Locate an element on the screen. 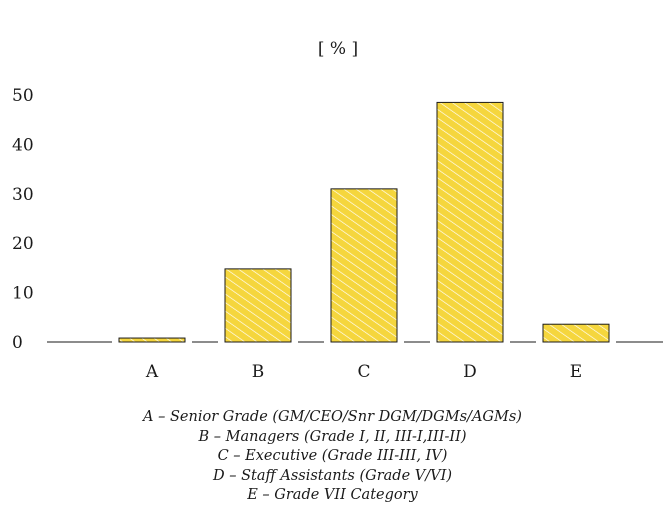  y-axis: 0 10 20 30 40 50 is located at coordinates (23, 219).